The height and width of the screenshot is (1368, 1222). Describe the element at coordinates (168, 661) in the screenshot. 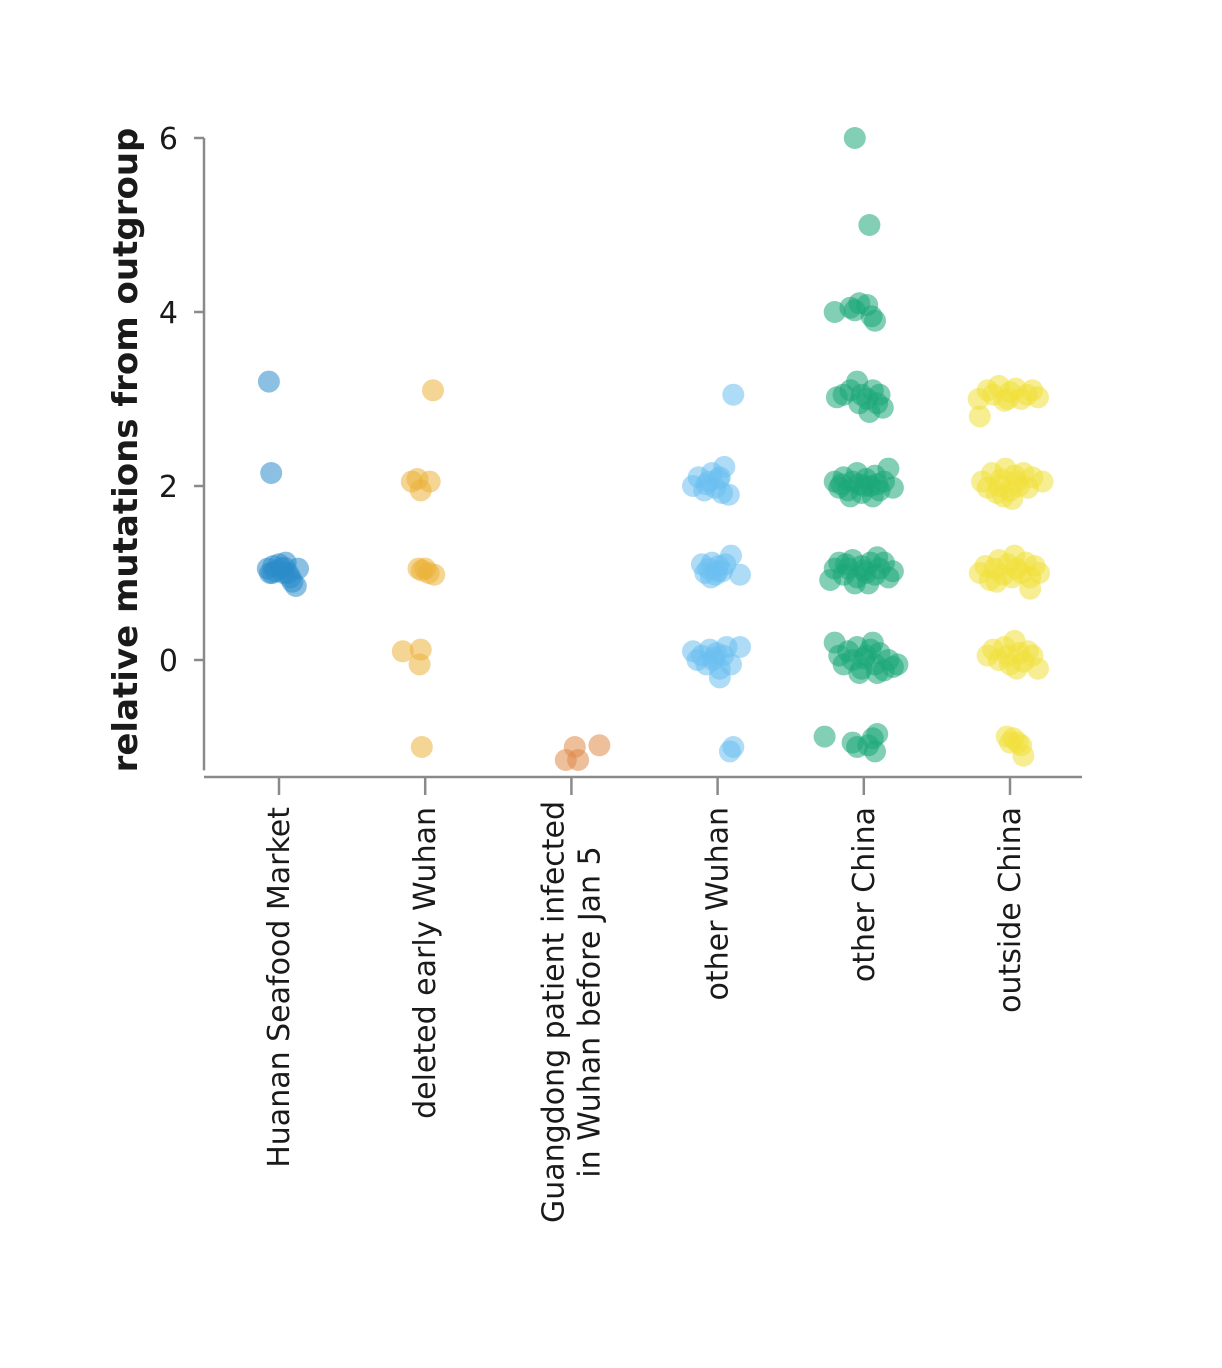

I see `y-tick-label: 0` at that location.